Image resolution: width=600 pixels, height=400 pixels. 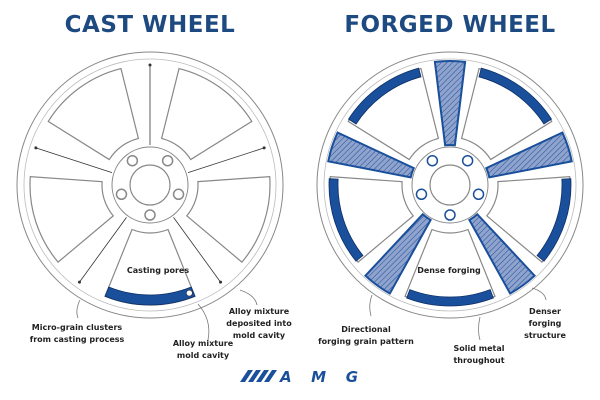 What do you see at coordinates (545, 323) in the screenshot?
I see `label-denser-structure: Denser forging structure` at bounding box center [545, 323].